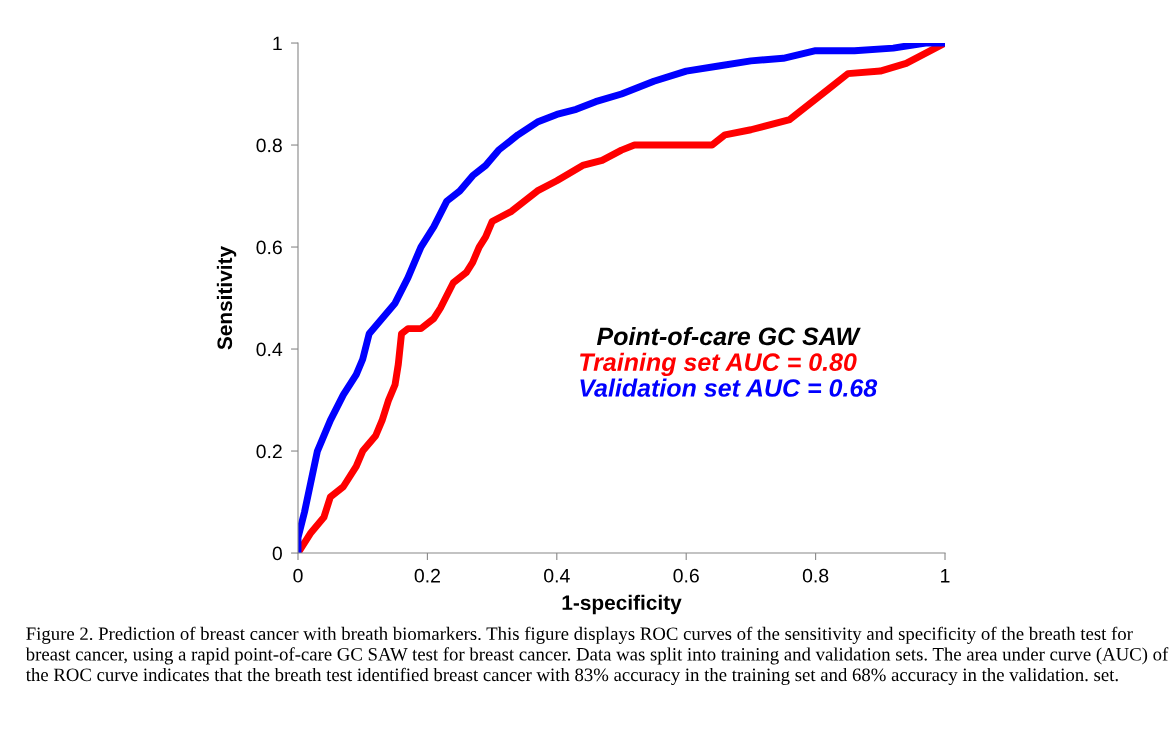  Describe the element at coordinates (269, 247) in the screenshot. I see `y-tick-label: 0.6` at that location.